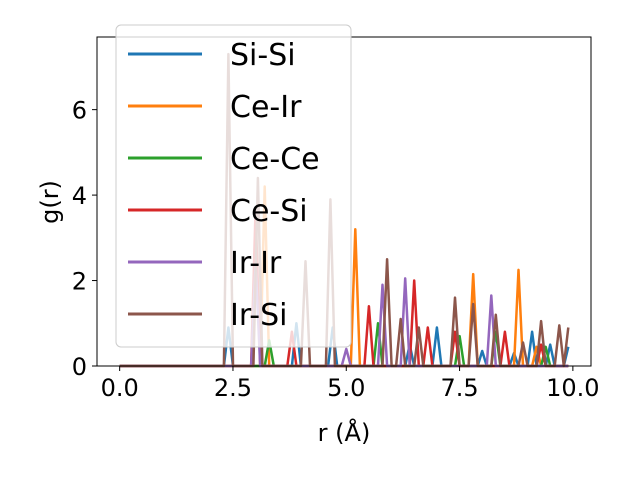  I want to click on legend-label-ce-ce: Ce-Ce, so click(275, 159).